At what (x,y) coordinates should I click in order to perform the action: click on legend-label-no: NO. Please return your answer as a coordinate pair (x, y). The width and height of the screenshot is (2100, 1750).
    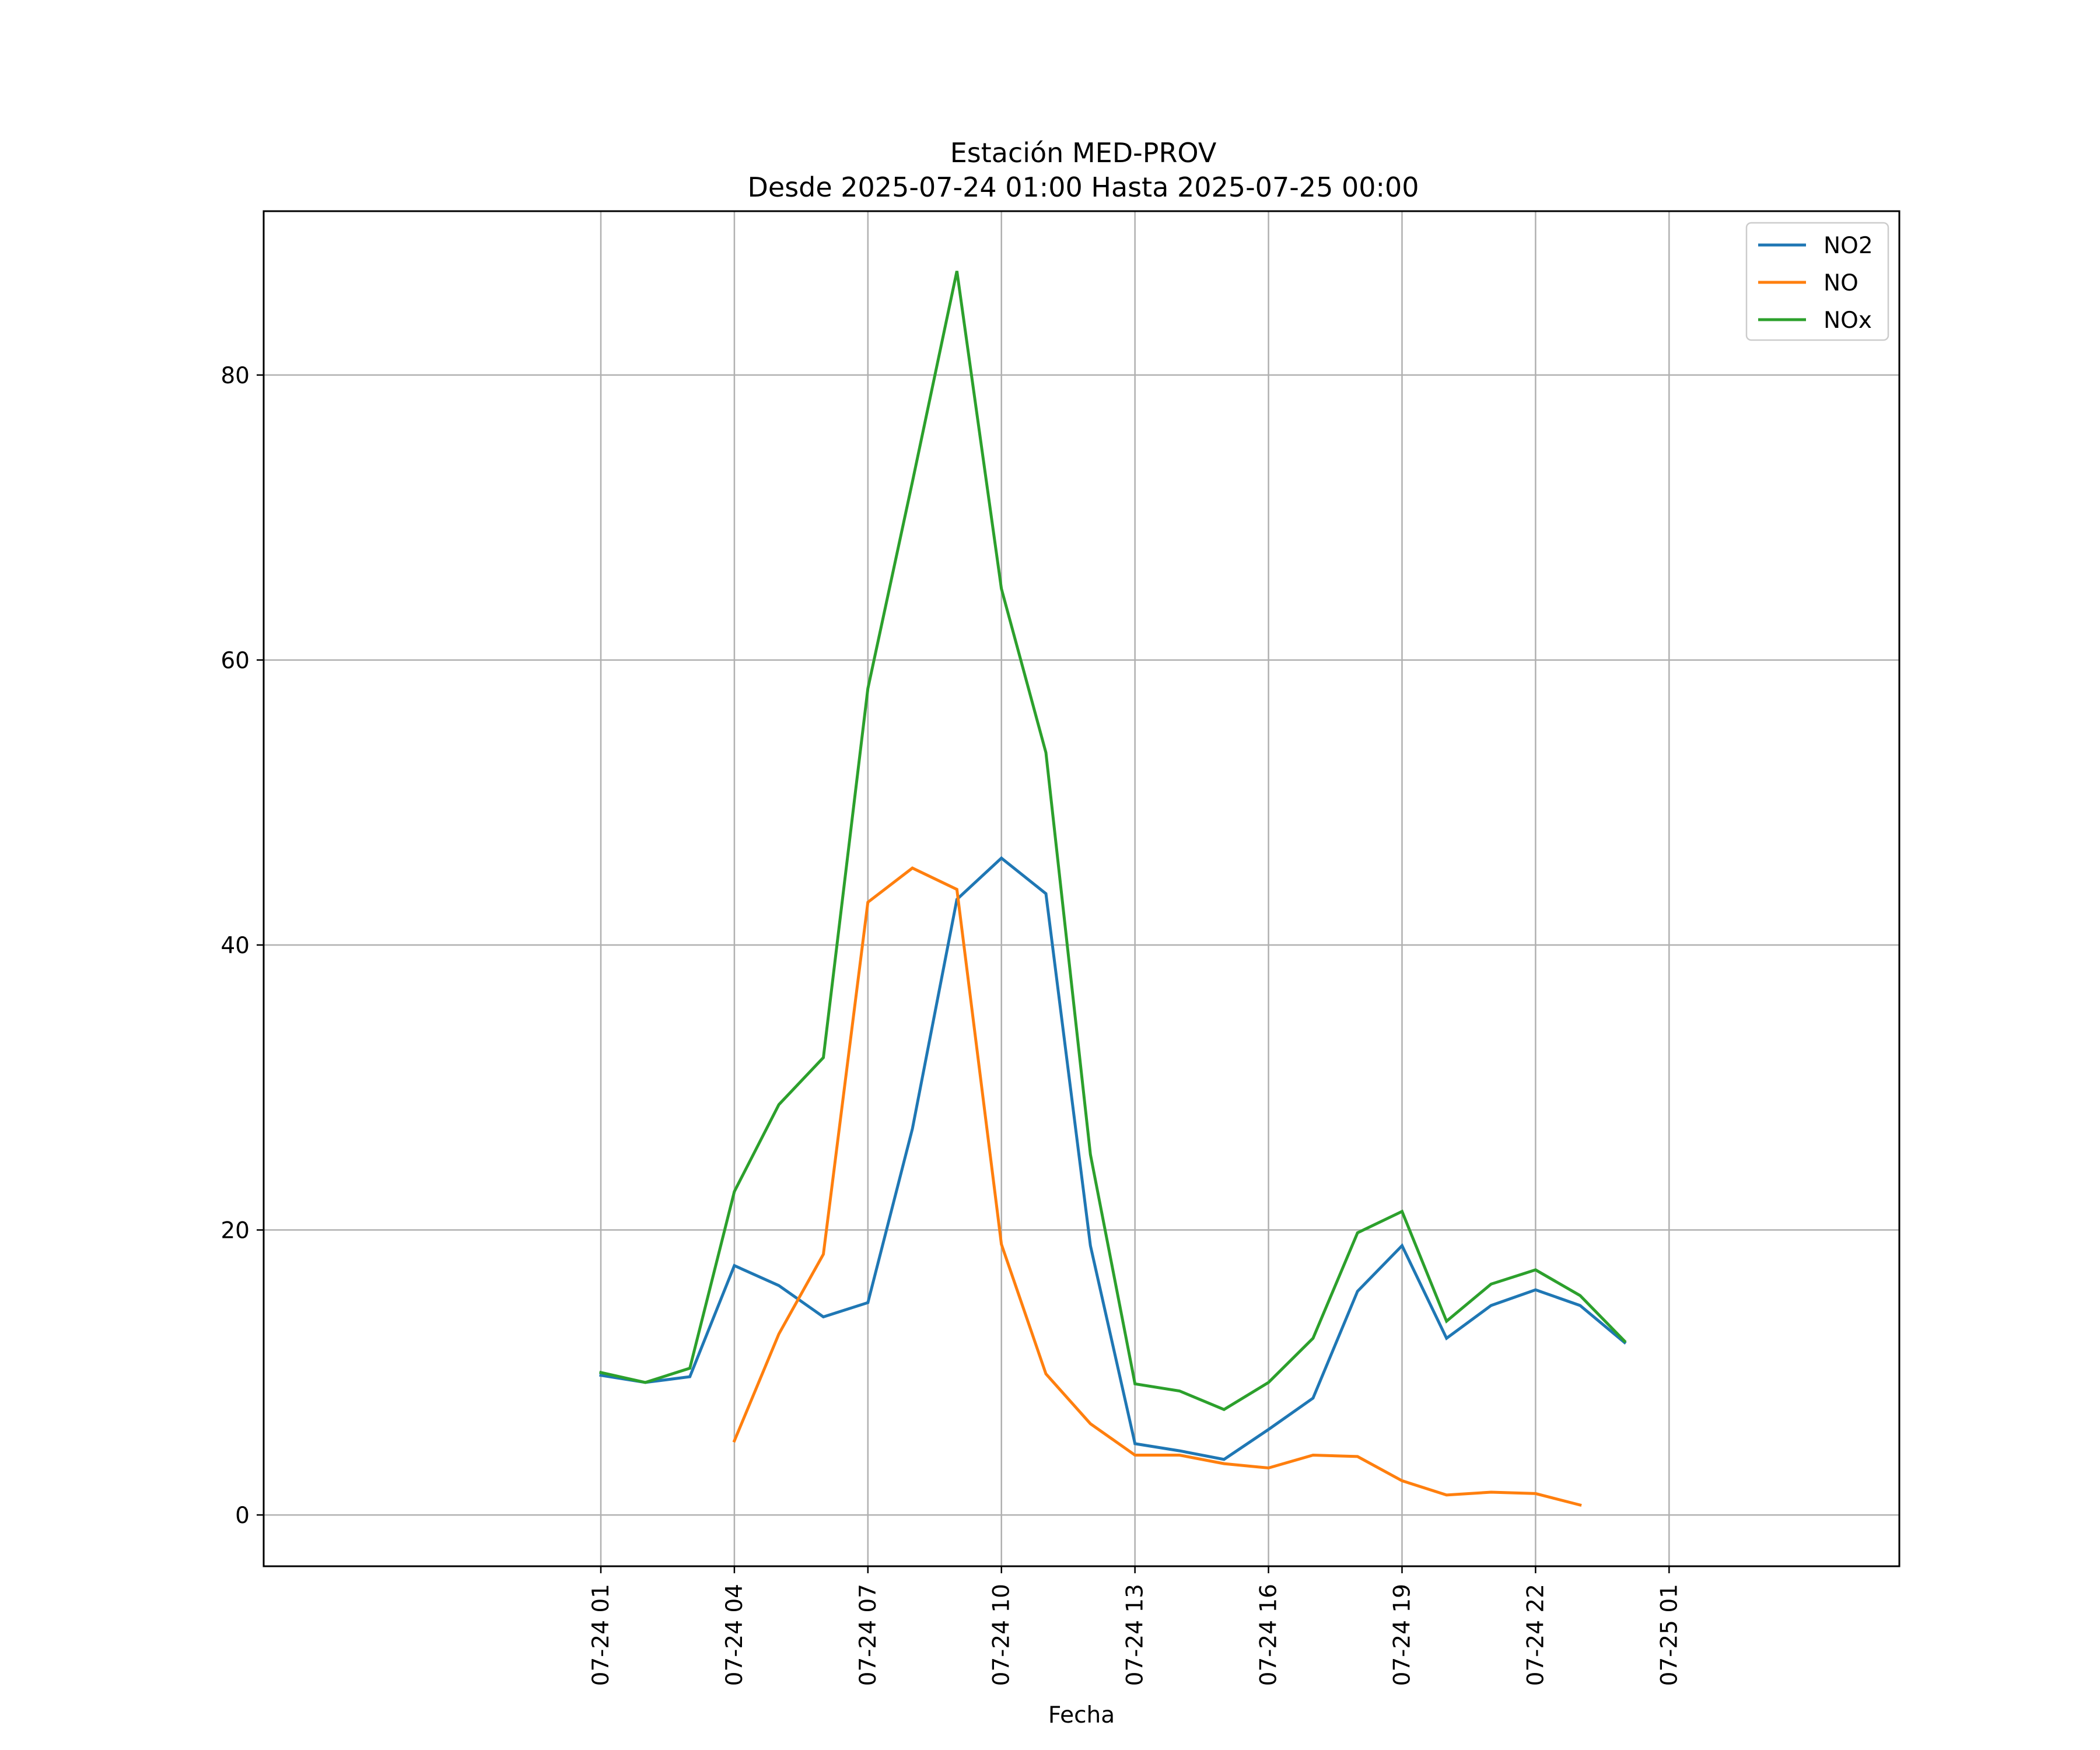
    Looking at the image, I should click on (1841, 283).